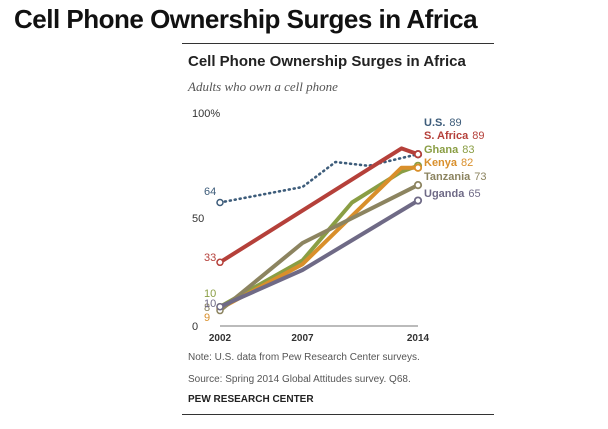  Describe the element at coordinates (474, 194) in the screenshot. I see `end-label-value-uganda: 65` at that location.